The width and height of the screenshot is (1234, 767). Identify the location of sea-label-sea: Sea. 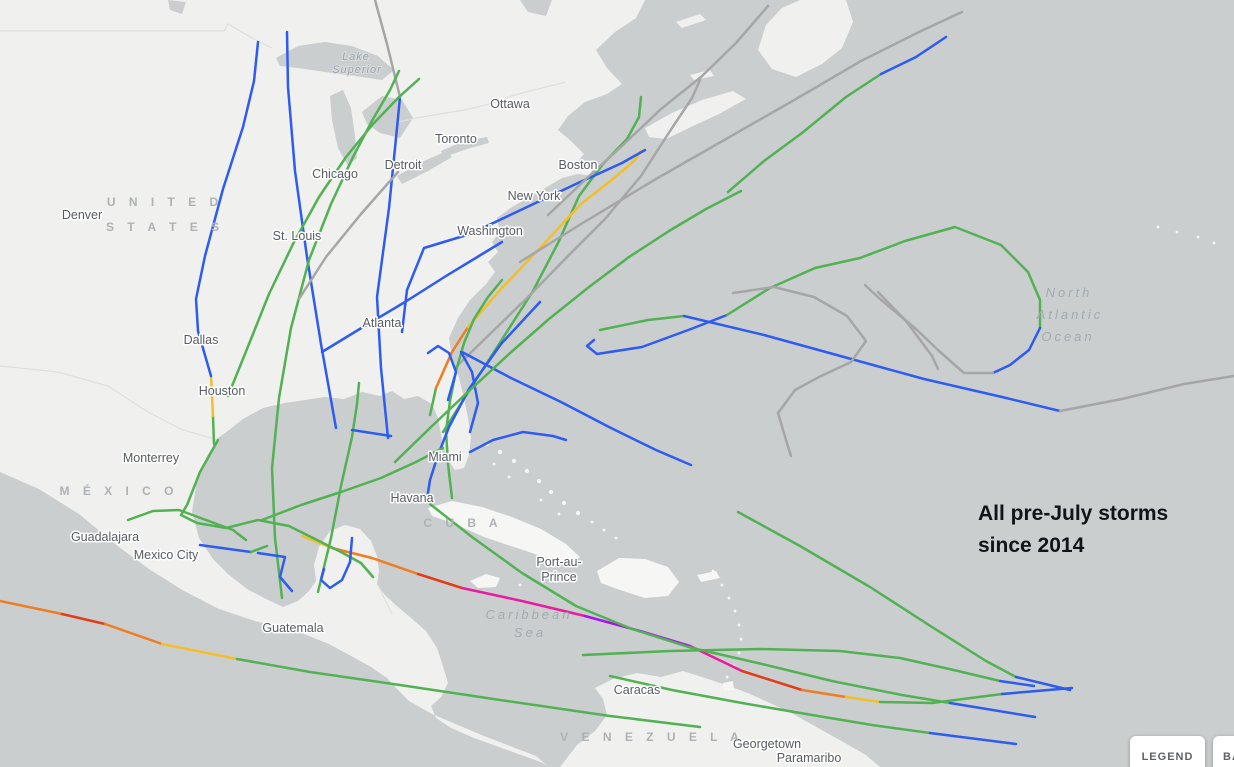
(530, 632).